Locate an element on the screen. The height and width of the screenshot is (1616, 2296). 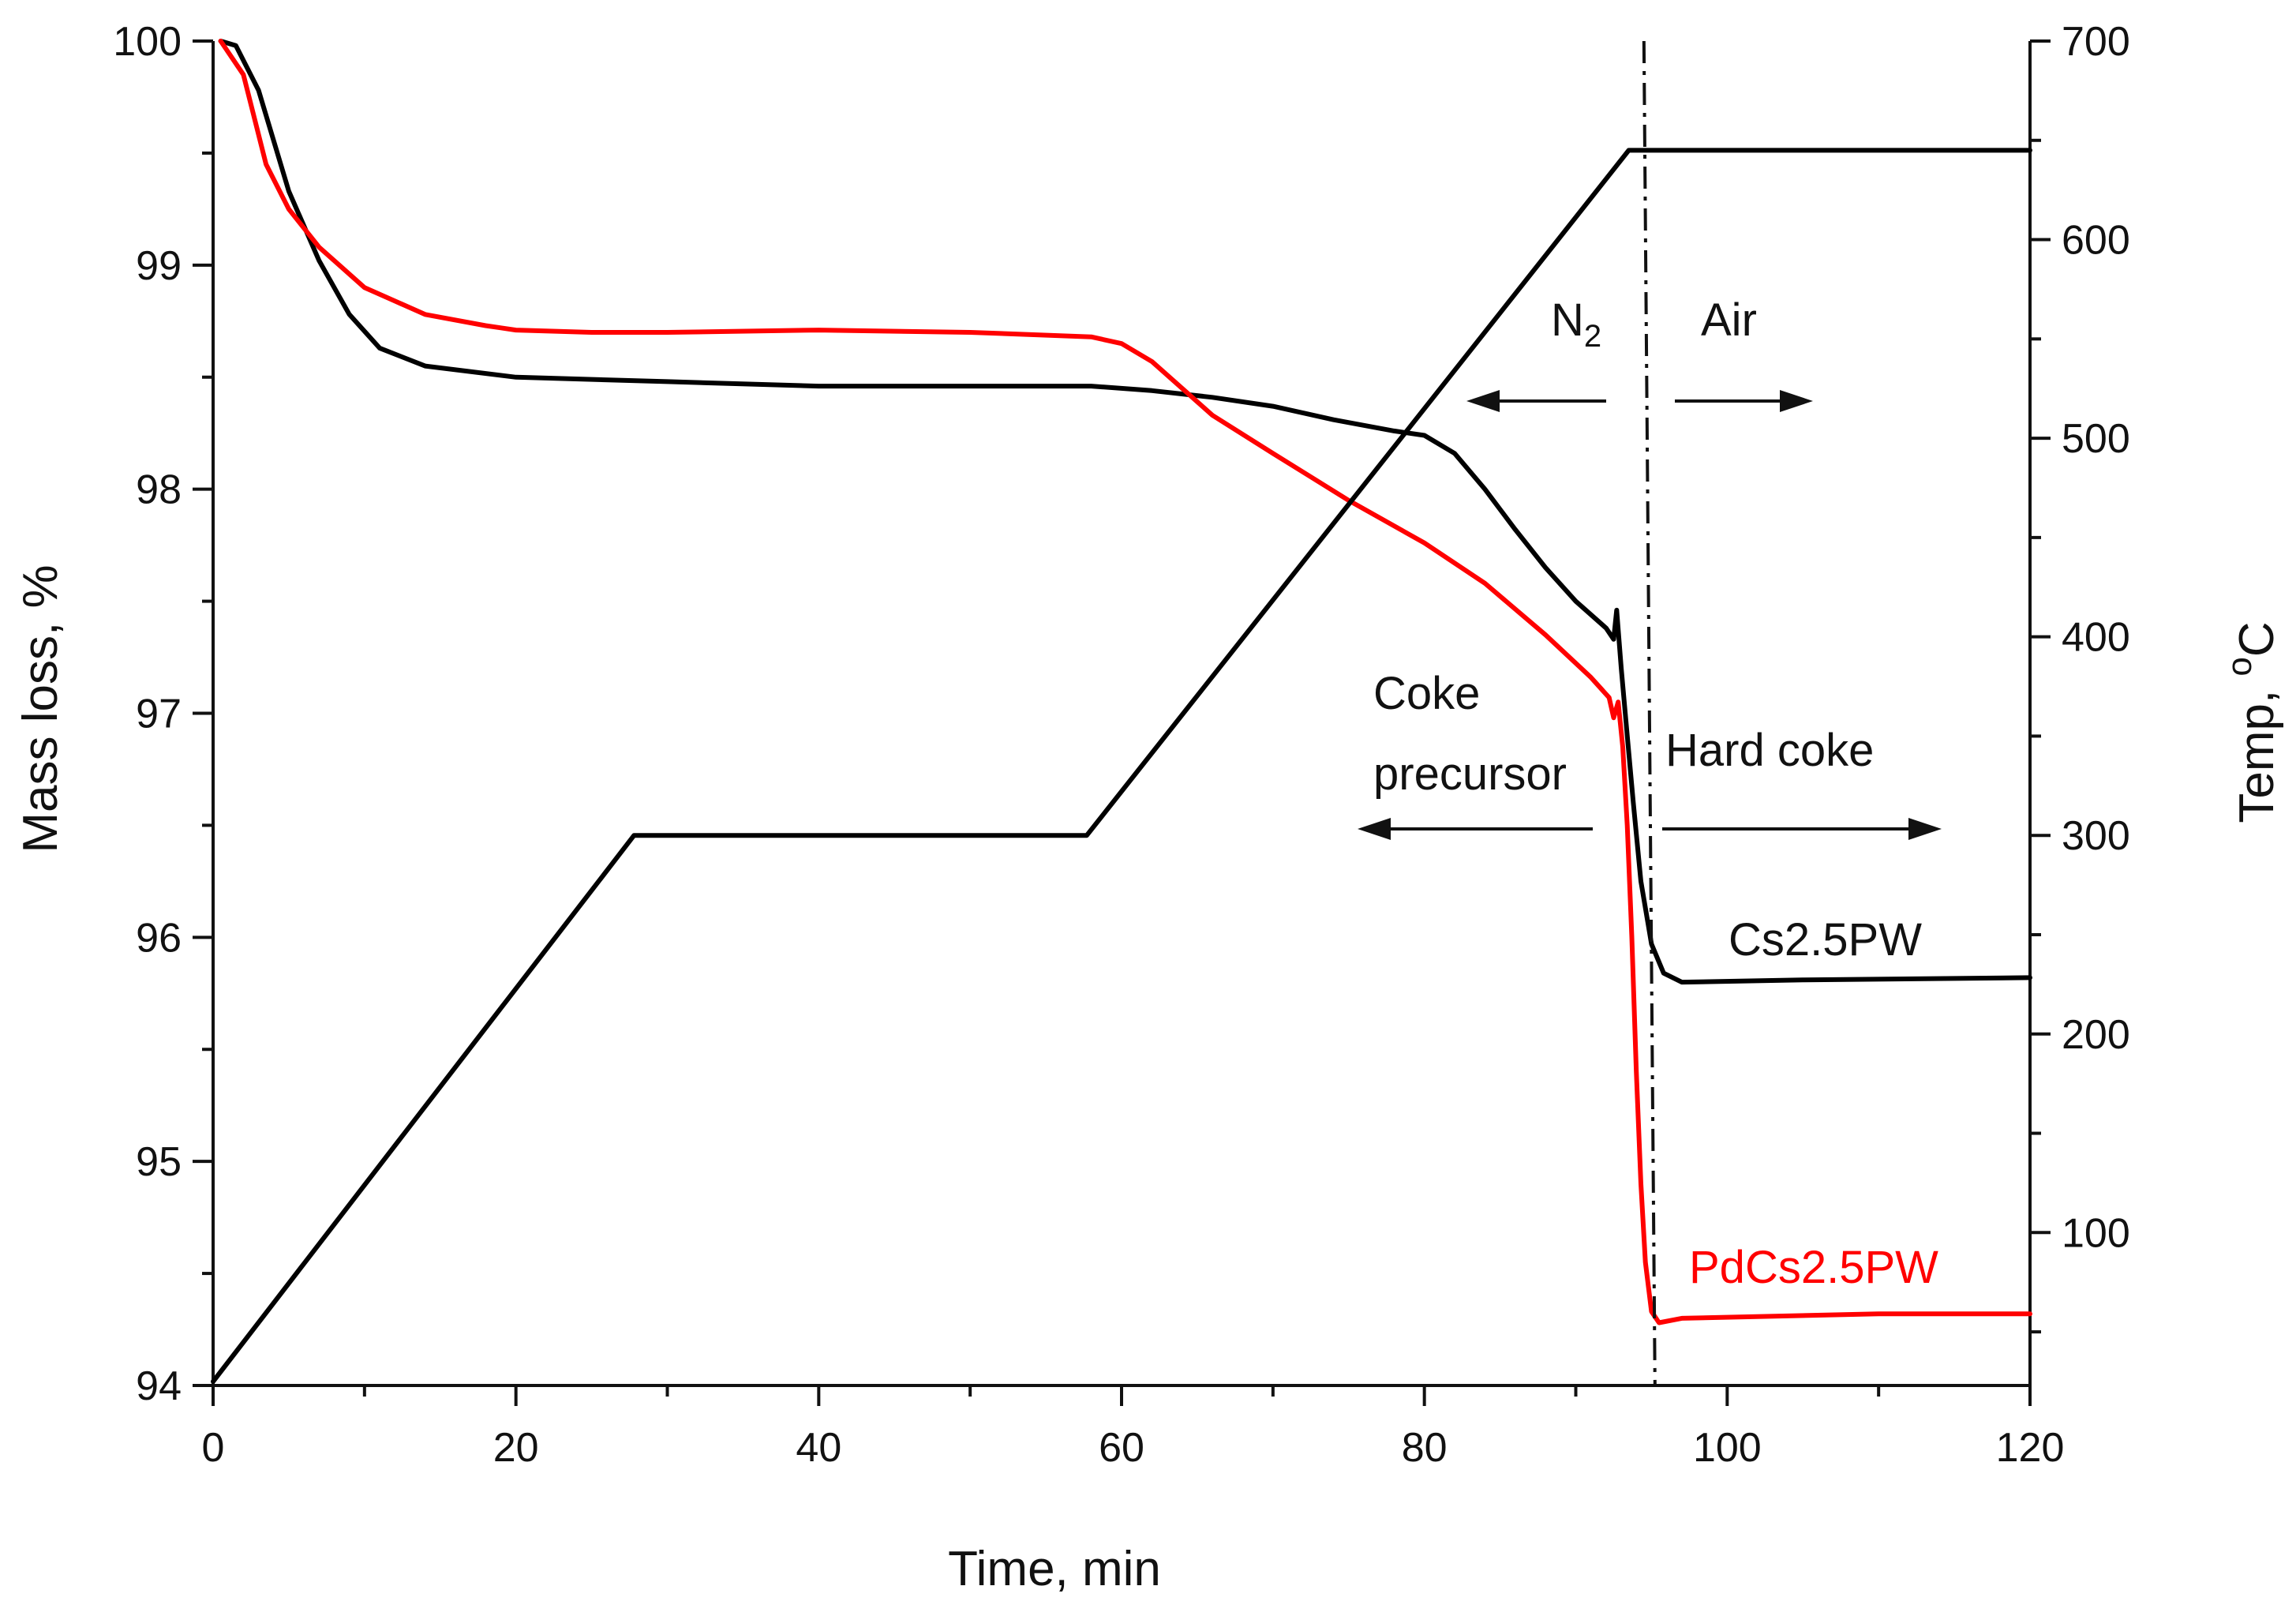
series-label-pdcs25pw: PdCs2.5PW is located at coordinates (1813, 1267).